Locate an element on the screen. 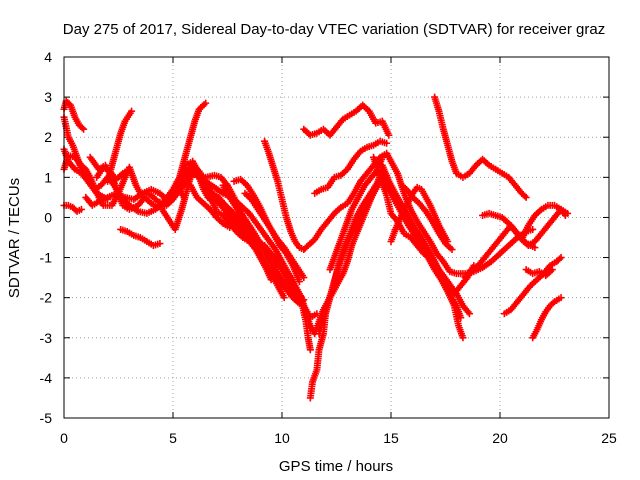 The width and height of the screenshot is (640, 480). x-tick-label: 20 is located at coordinates (500, 438).